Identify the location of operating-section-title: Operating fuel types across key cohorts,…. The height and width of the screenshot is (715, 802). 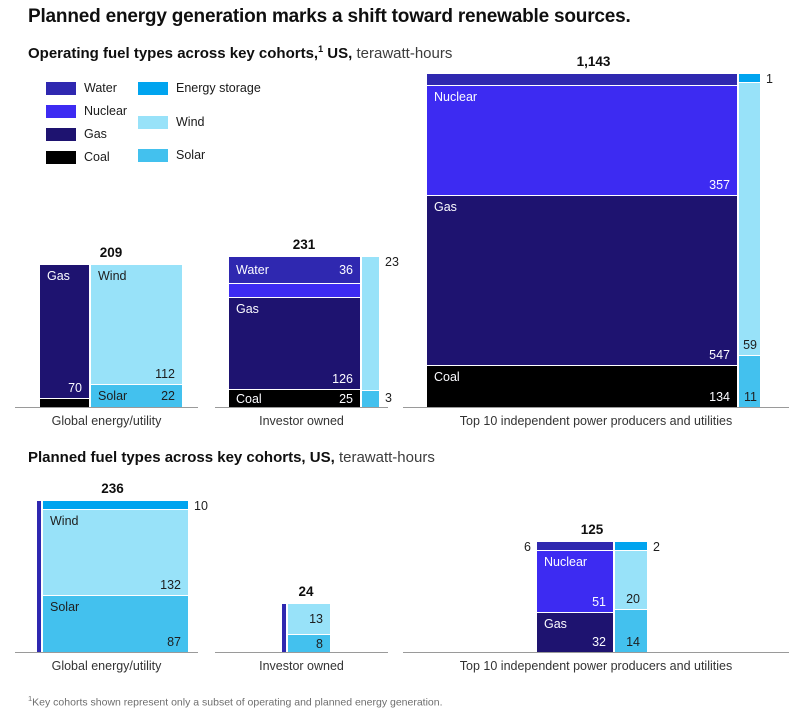
(240, 53).